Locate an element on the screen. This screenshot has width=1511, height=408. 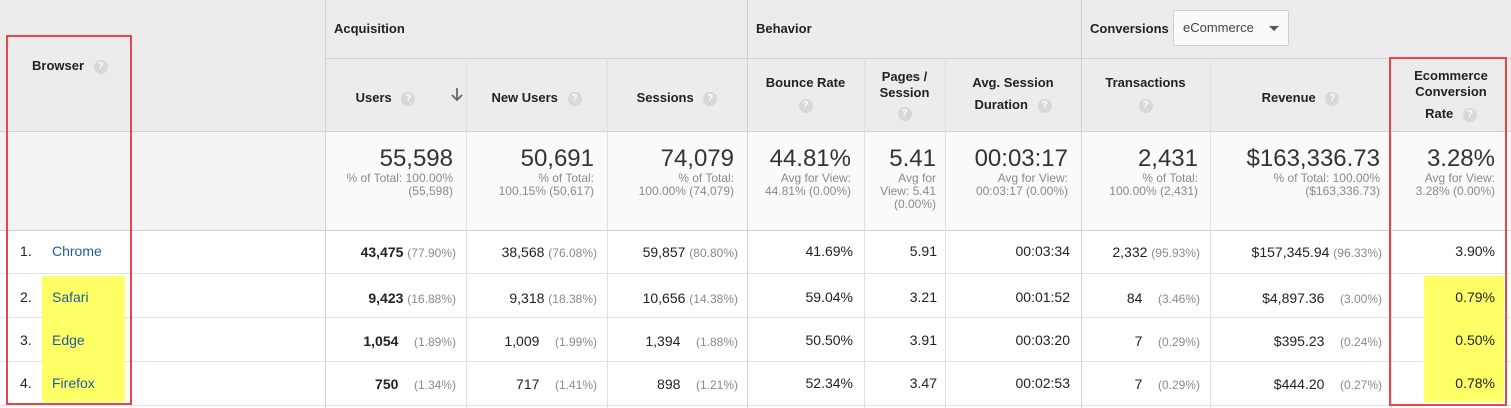
revenue-value: $4,897.36 is located at coordinates (1293, 298).